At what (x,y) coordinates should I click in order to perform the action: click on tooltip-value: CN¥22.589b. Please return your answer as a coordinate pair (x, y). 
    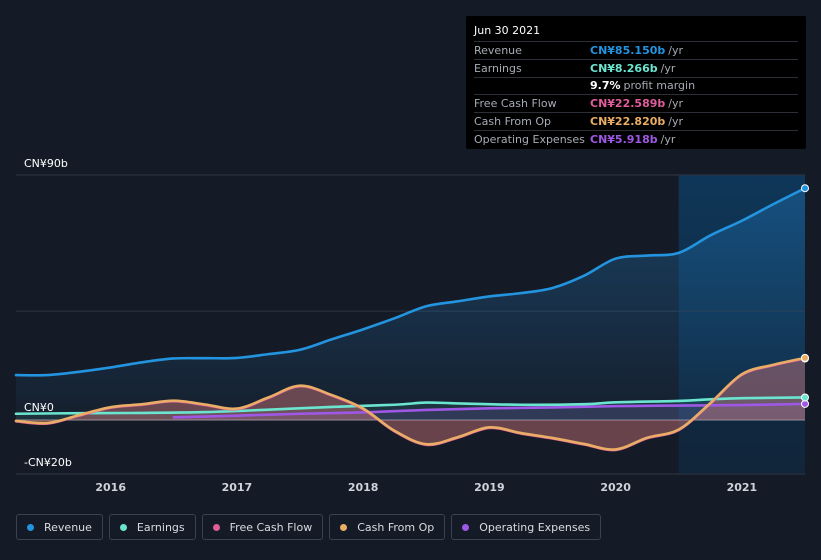
    Looking at the image, I should click on (628, 104).